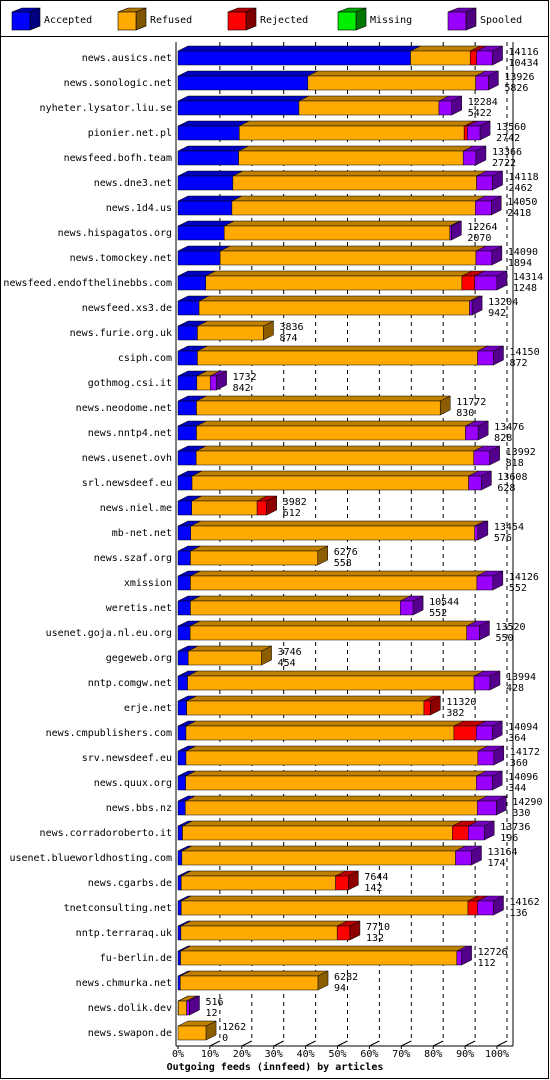 This screenshot has width=550, height=1080. I want to click on legend-swatch, so click(347, 21).